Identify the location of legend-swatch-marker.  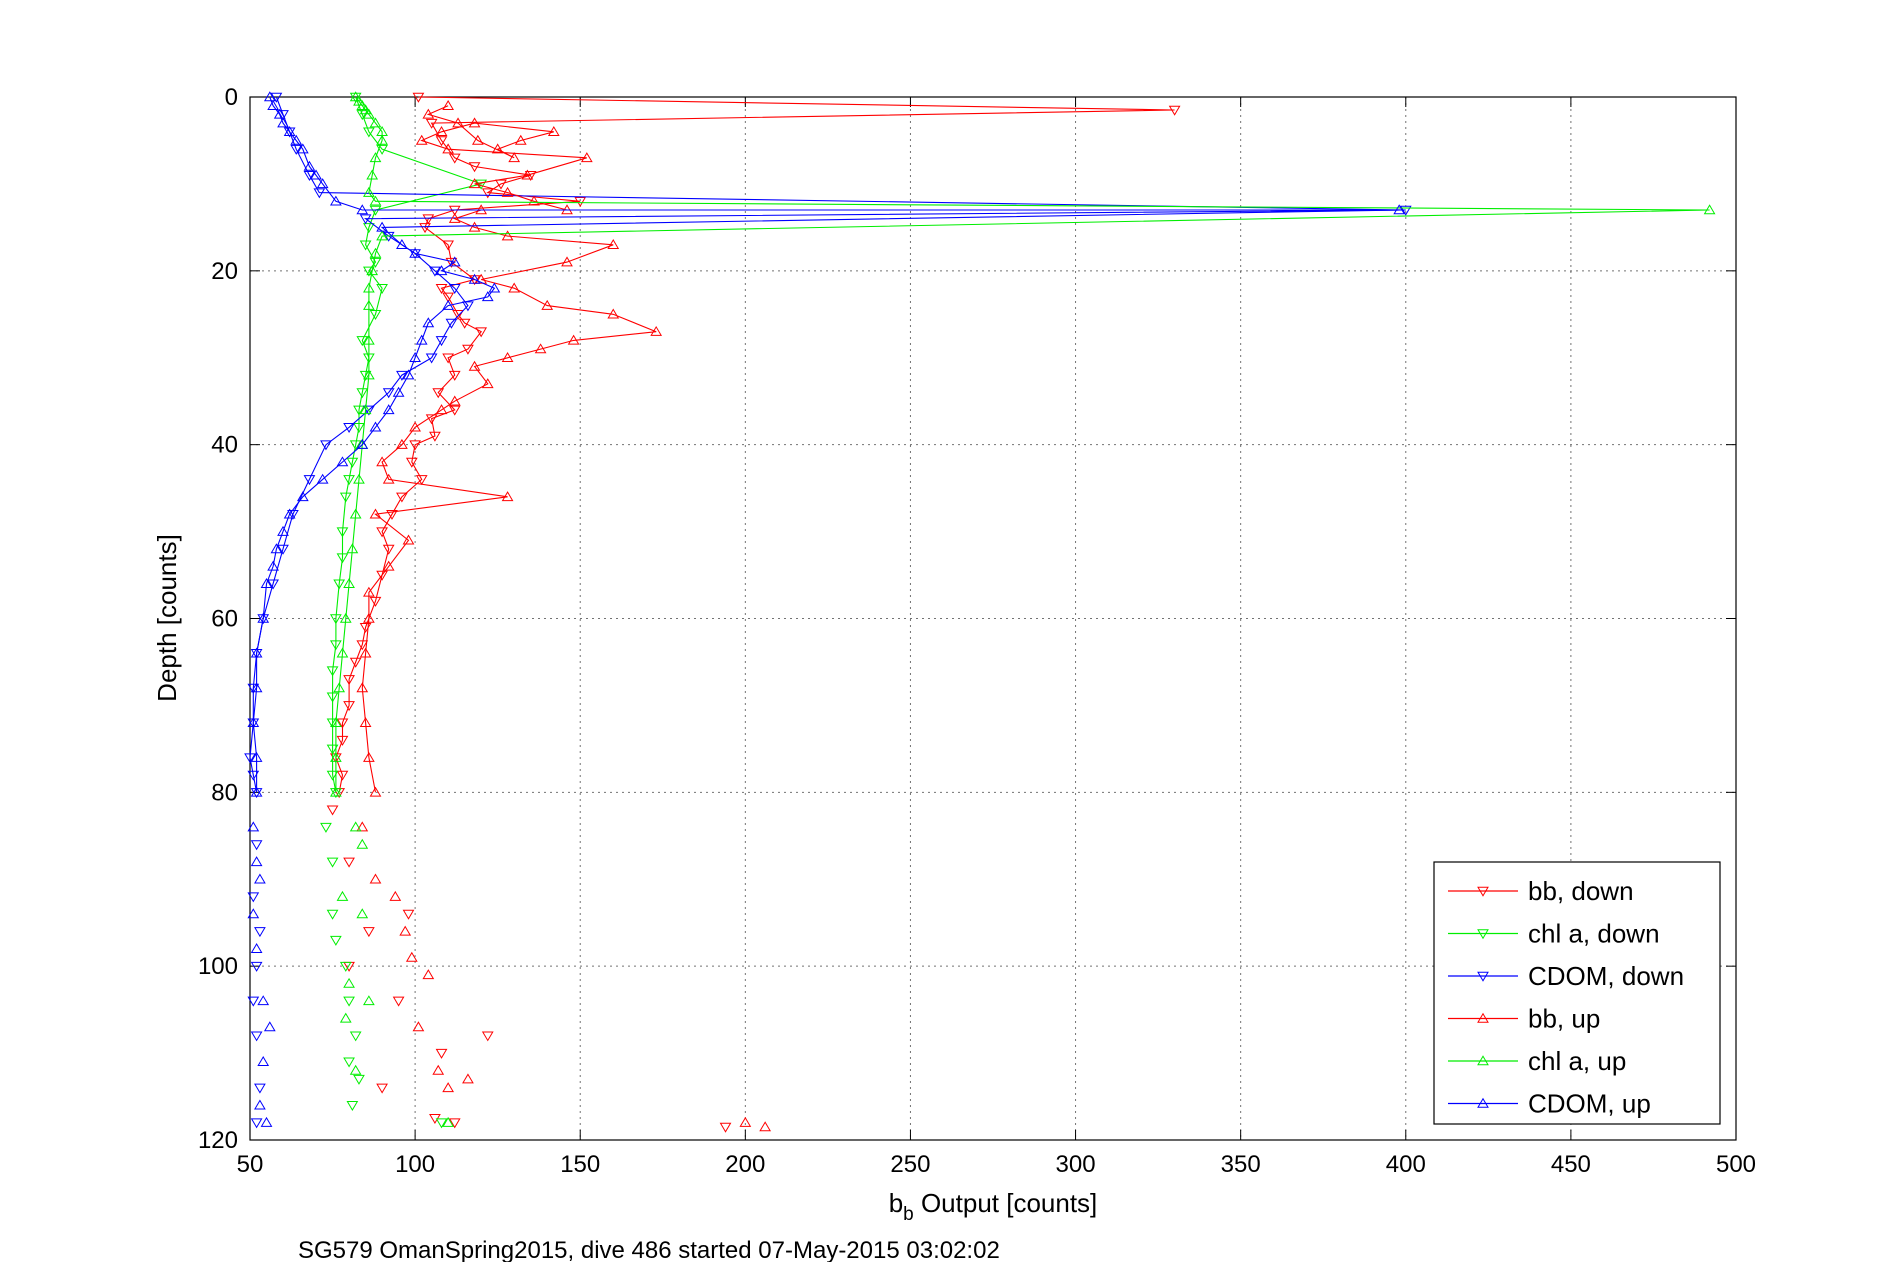
(1483, 976).